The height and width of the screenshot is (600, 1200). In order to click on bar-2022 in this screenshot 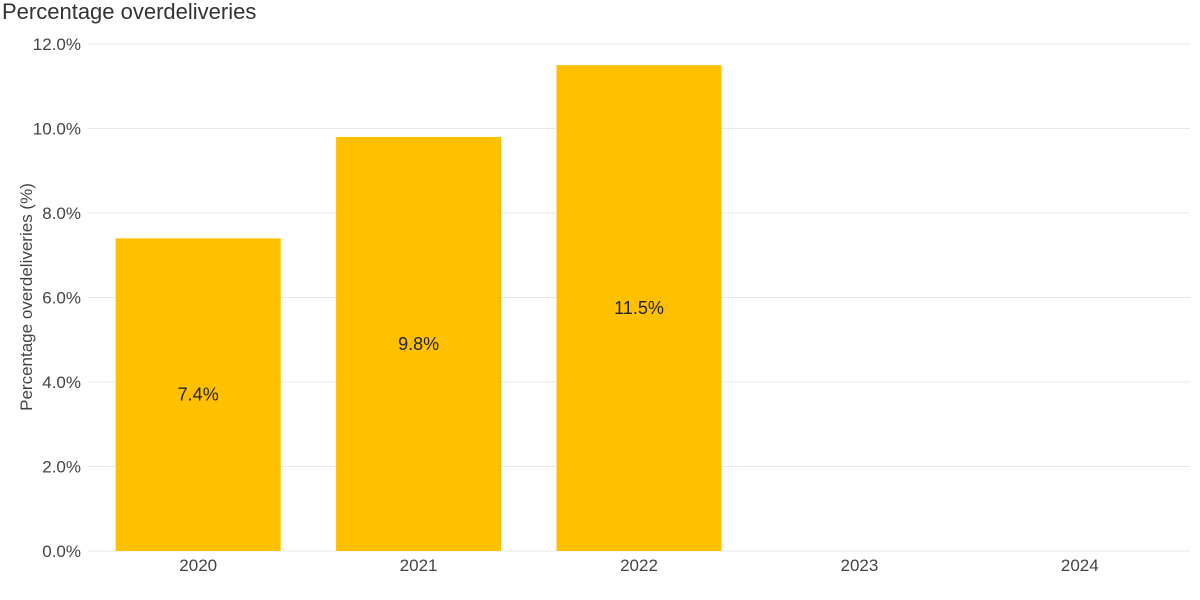, I will do `click(639, 308)`.